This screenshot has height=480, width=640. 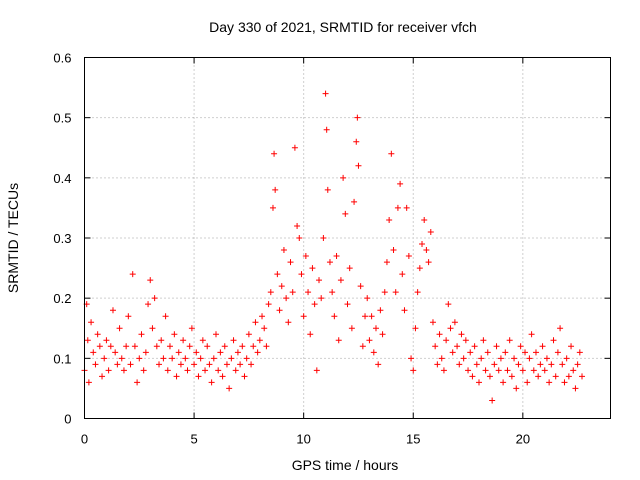 I want to click on x-tick-label: 15, so click(x=413, y=439).